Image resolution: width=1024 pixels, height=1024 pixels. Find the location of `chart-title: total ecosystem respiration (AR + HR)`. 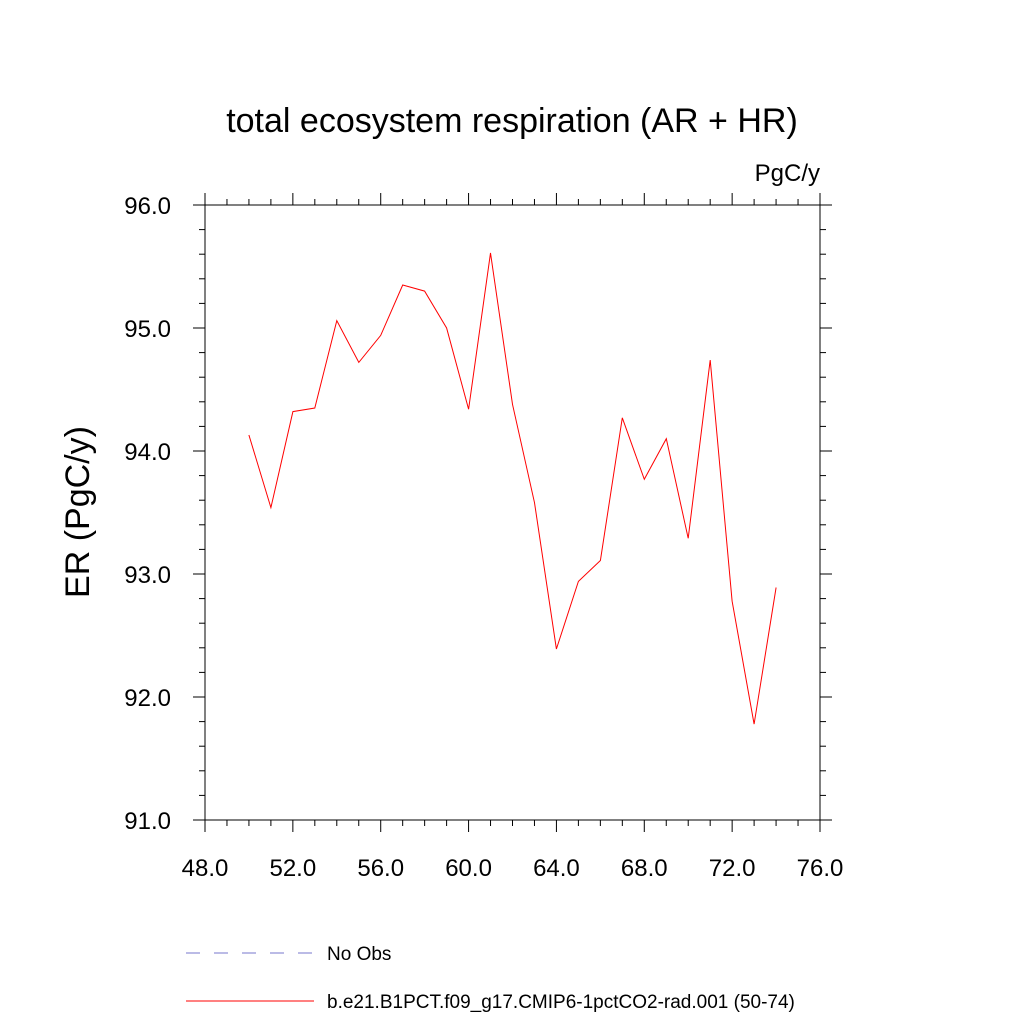

chart-title: total ecosystem respiration (AR + HR) is located at coordinates (512, 121).